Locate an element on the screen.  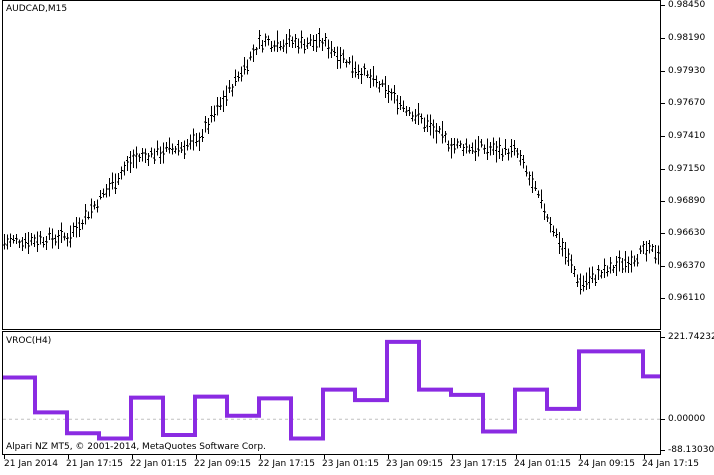
price-axis-label: 0.97670 is located at coordinates (687, 103).